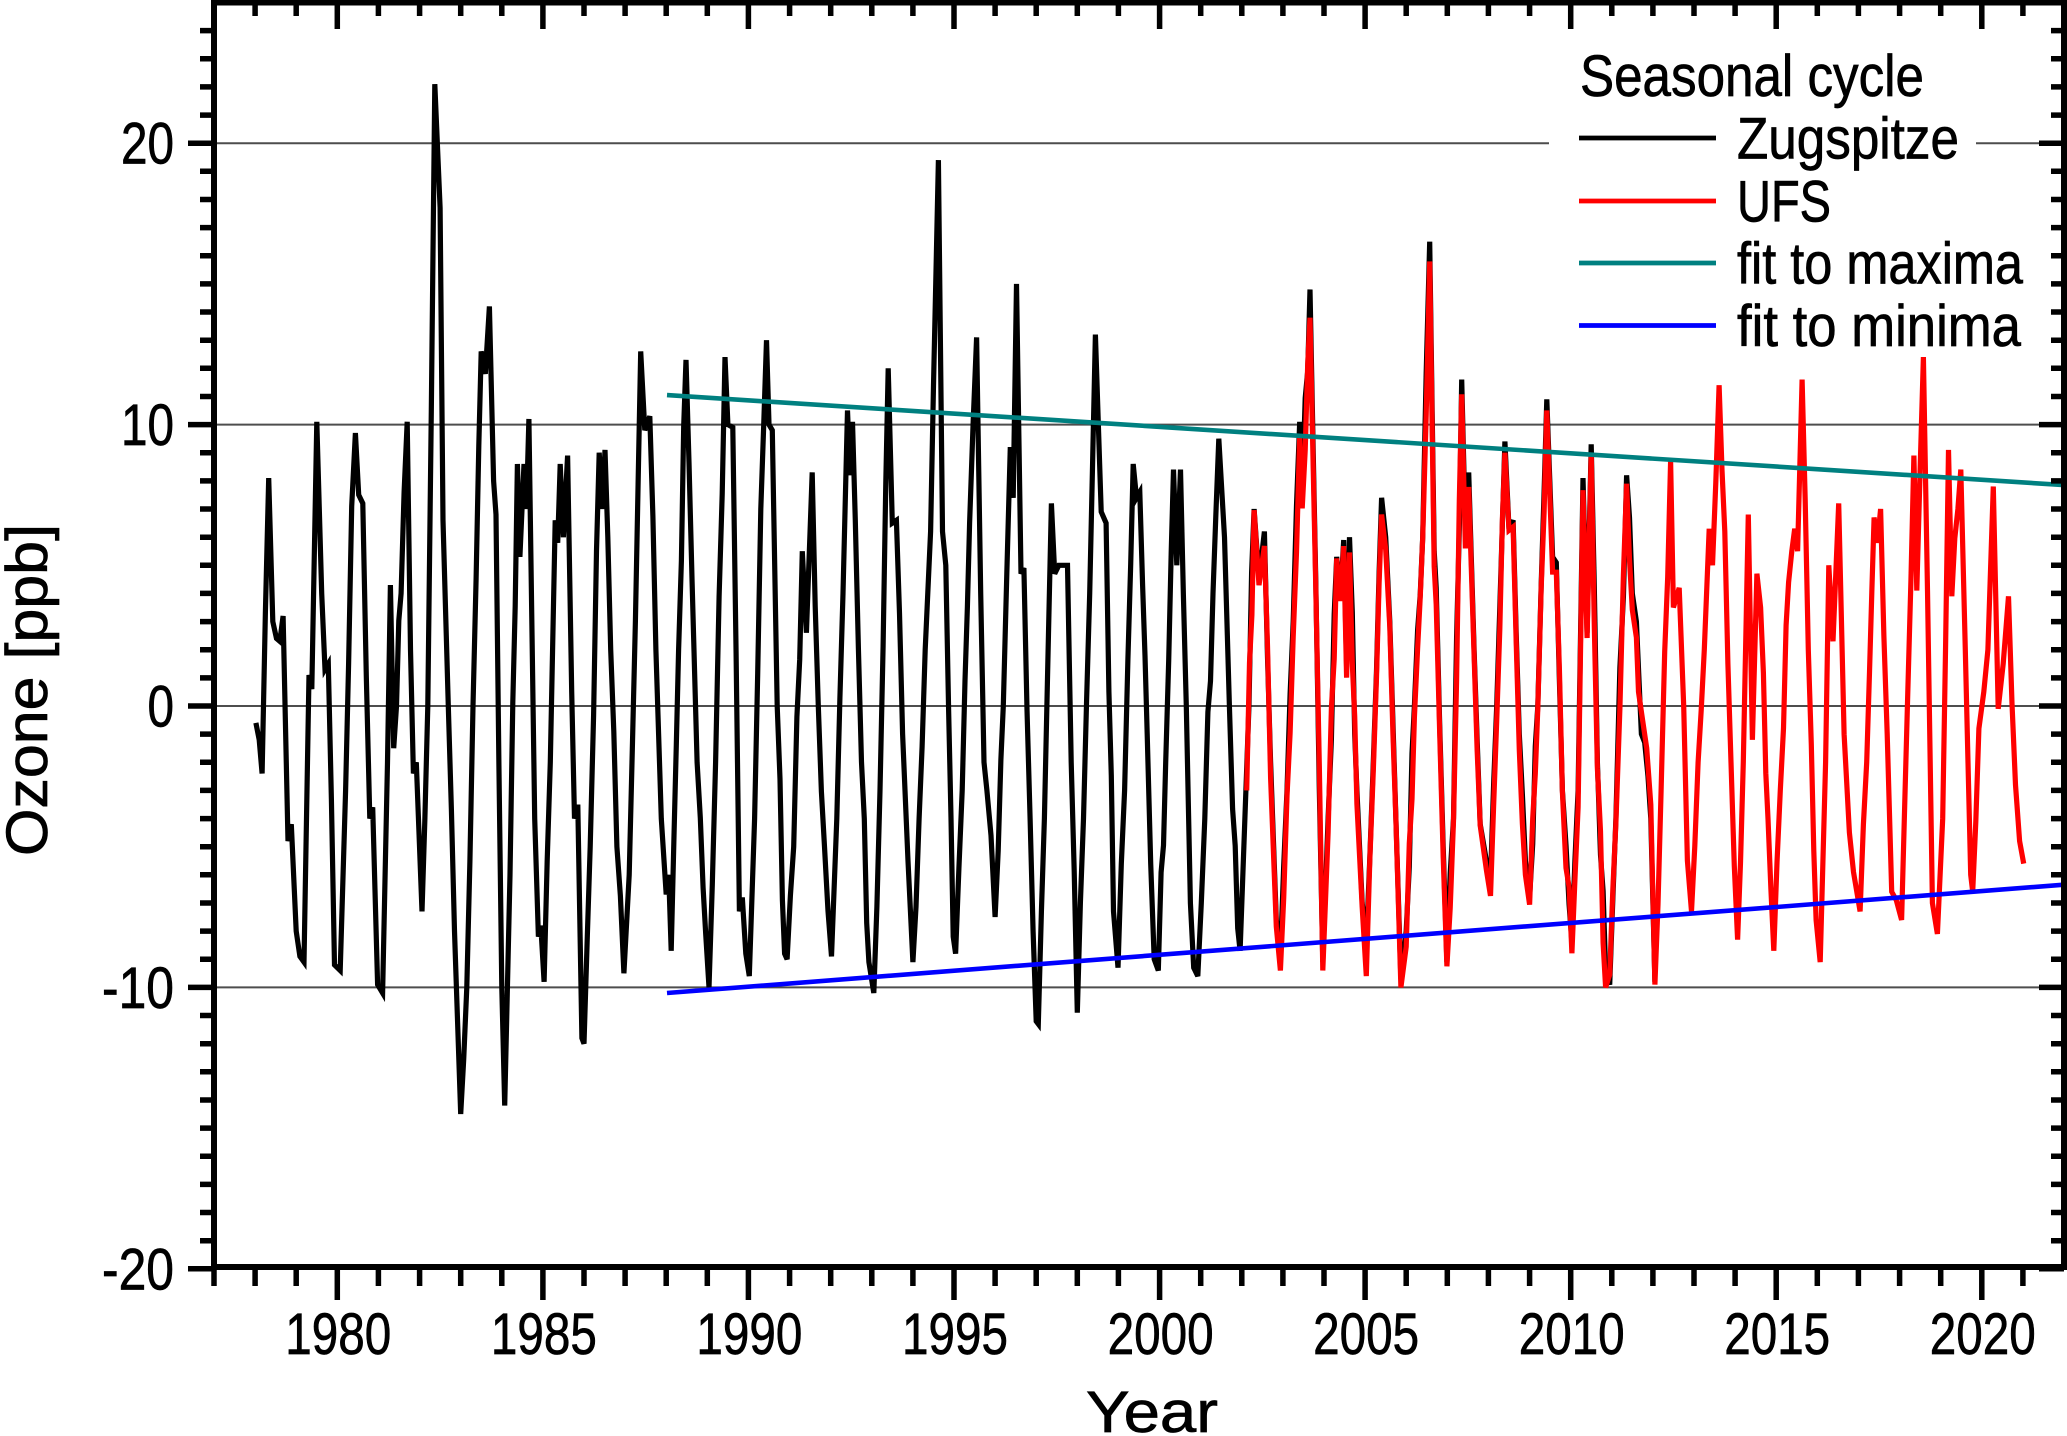 This screenshot has width=2067, height=1436. Describe the element at coordinates (147, 144) in the screenshot. I see `svg-text: 20` at that location.